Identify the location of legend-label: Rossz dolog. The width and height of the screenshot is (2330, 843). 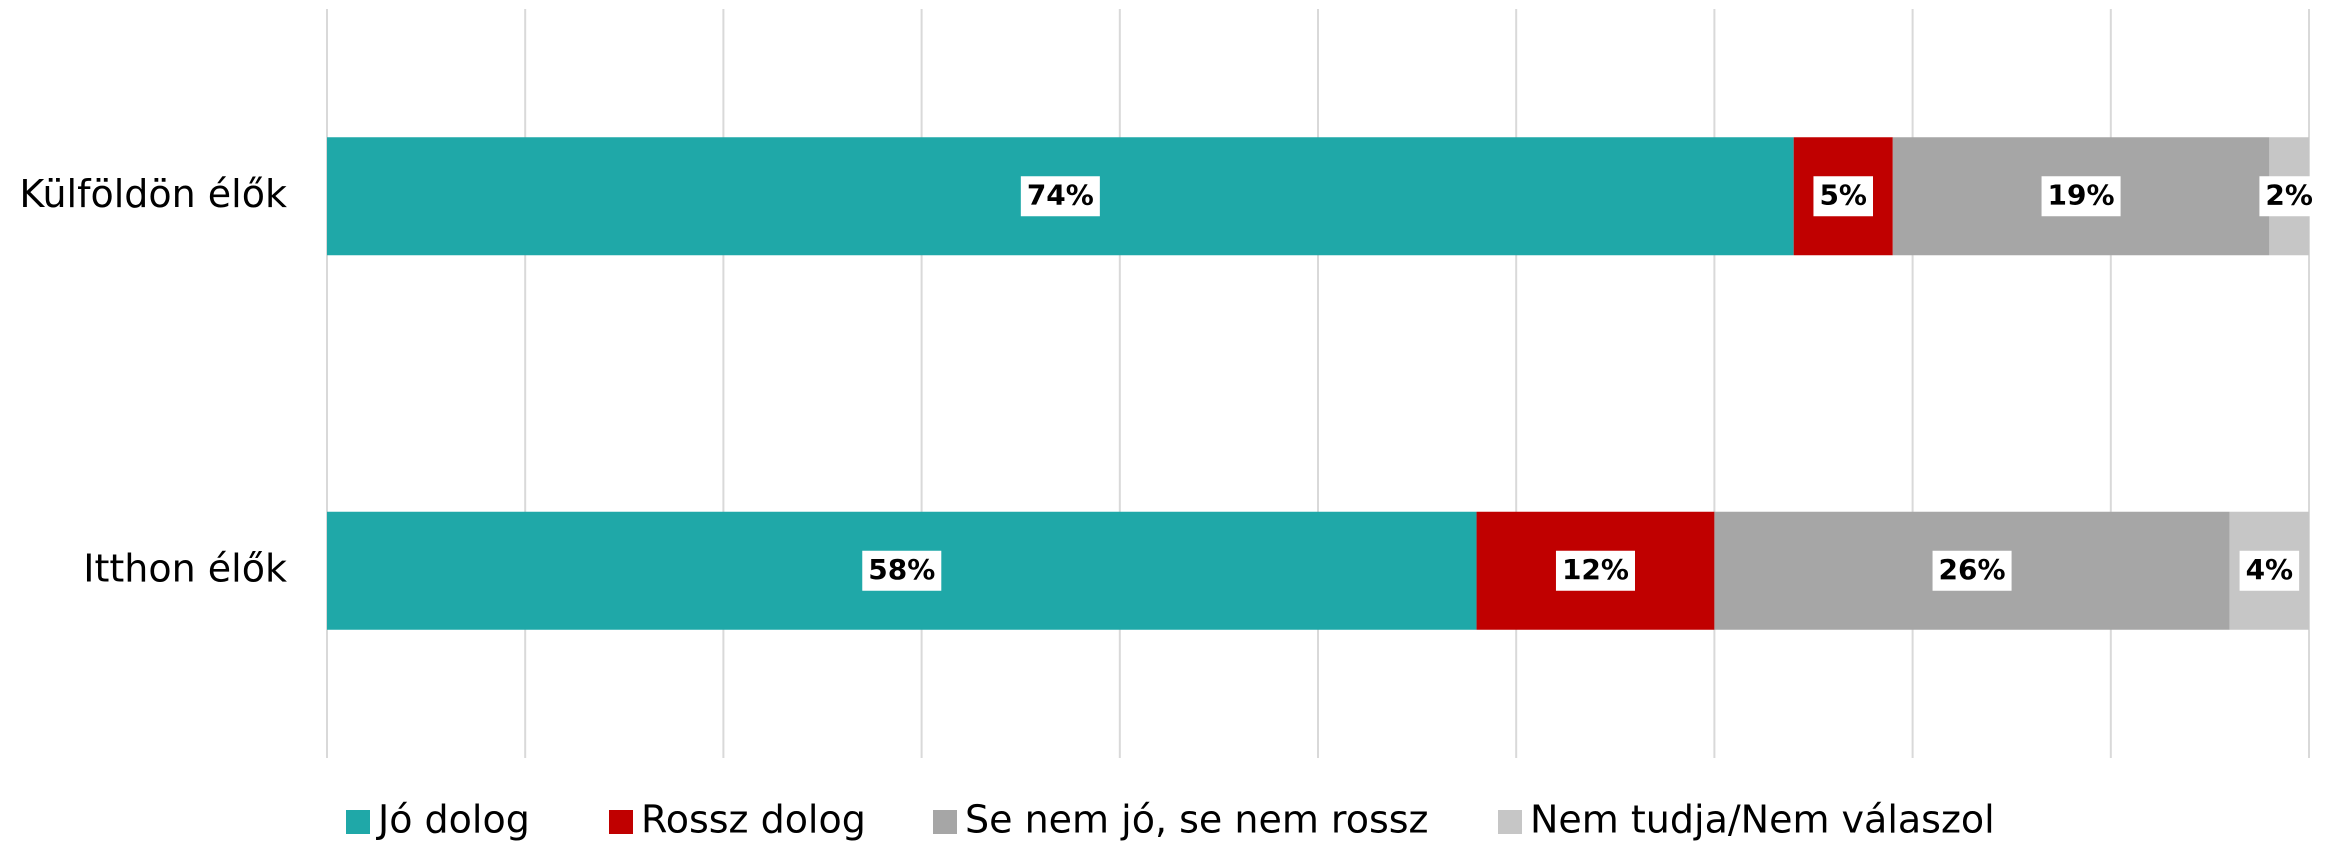
(753, 820).